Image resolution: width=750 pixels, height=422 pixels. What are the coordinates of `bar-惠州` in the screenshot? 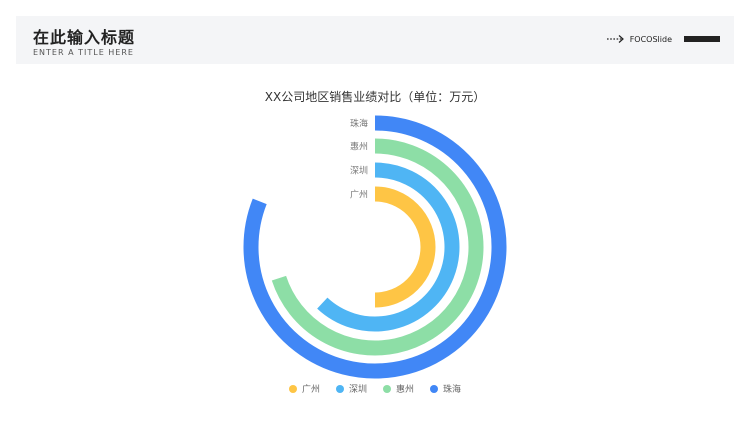 It's located at (377, 247).